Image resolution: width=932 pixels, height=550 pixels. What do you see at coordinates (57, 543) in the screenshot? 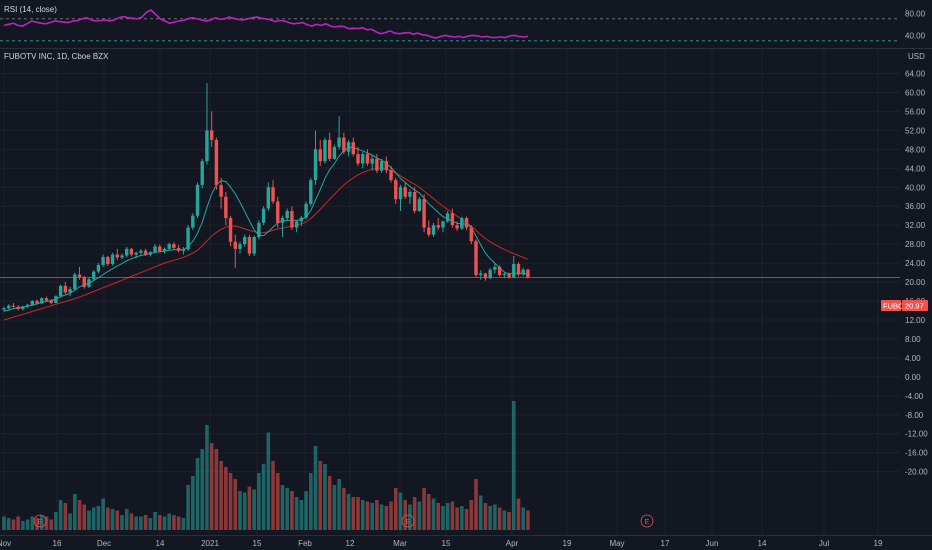
I see `time-axis-tick: 16` at bounding box center [57, 543].